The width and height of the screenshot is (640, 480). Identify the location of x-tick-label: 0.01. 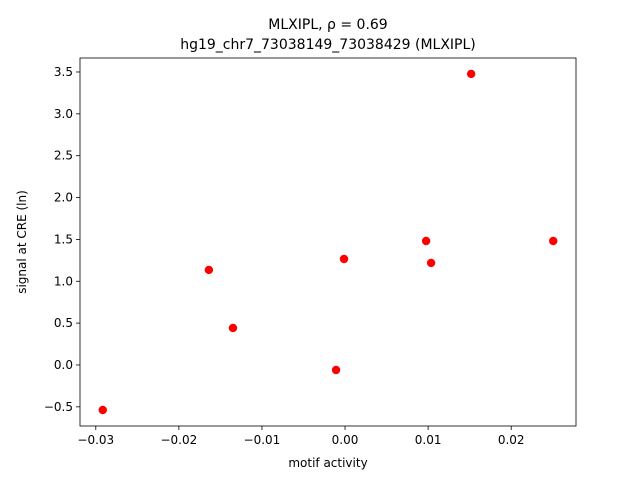
(428, 440).